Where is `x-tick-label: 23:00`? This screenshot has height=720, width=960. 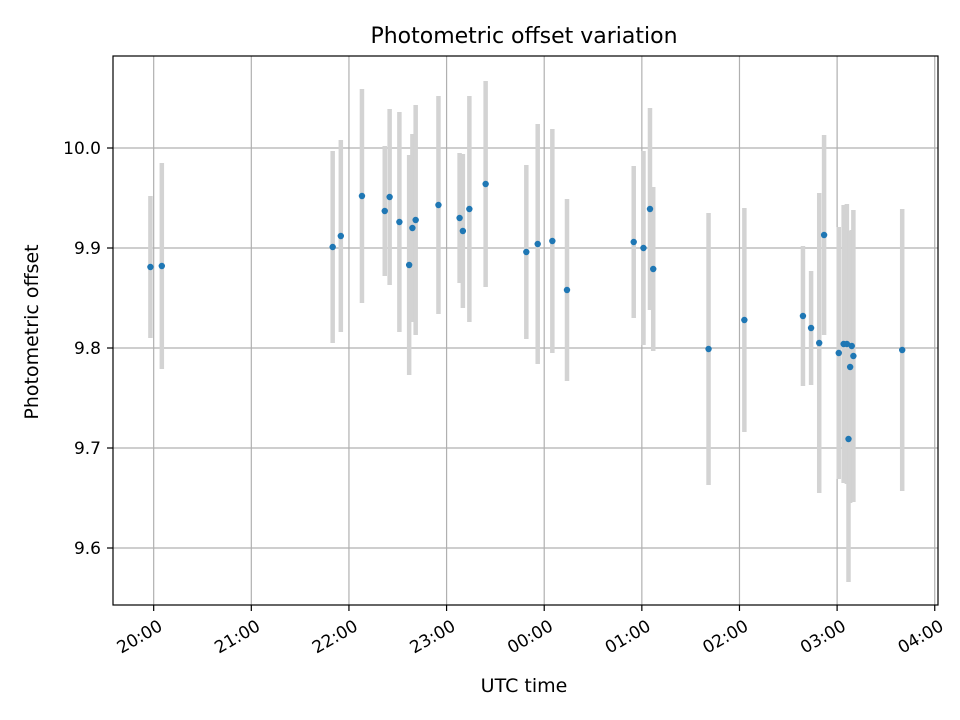
x-tick-label: 23:00 is located at coordinates (433, 637).